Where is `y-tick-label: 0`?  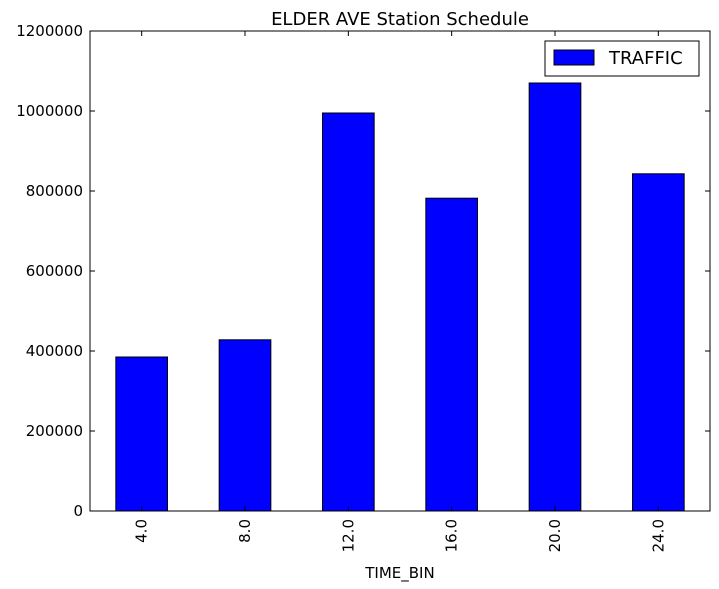
y-tick-label: 0 is located at coordinates (78, 511).